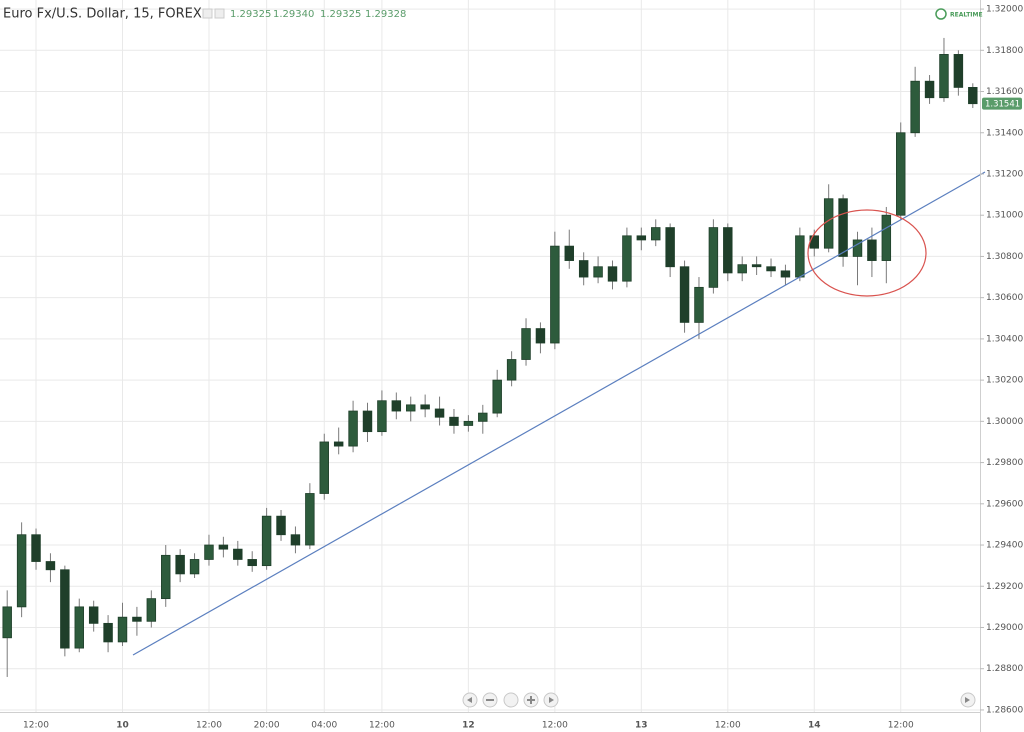 Image resolution: width=1024 pixels, height=732 pixels. What do you see at coordinates (941, 14) in the screenshot?
I see `realtime-icon` at bounding box center [941, 14].